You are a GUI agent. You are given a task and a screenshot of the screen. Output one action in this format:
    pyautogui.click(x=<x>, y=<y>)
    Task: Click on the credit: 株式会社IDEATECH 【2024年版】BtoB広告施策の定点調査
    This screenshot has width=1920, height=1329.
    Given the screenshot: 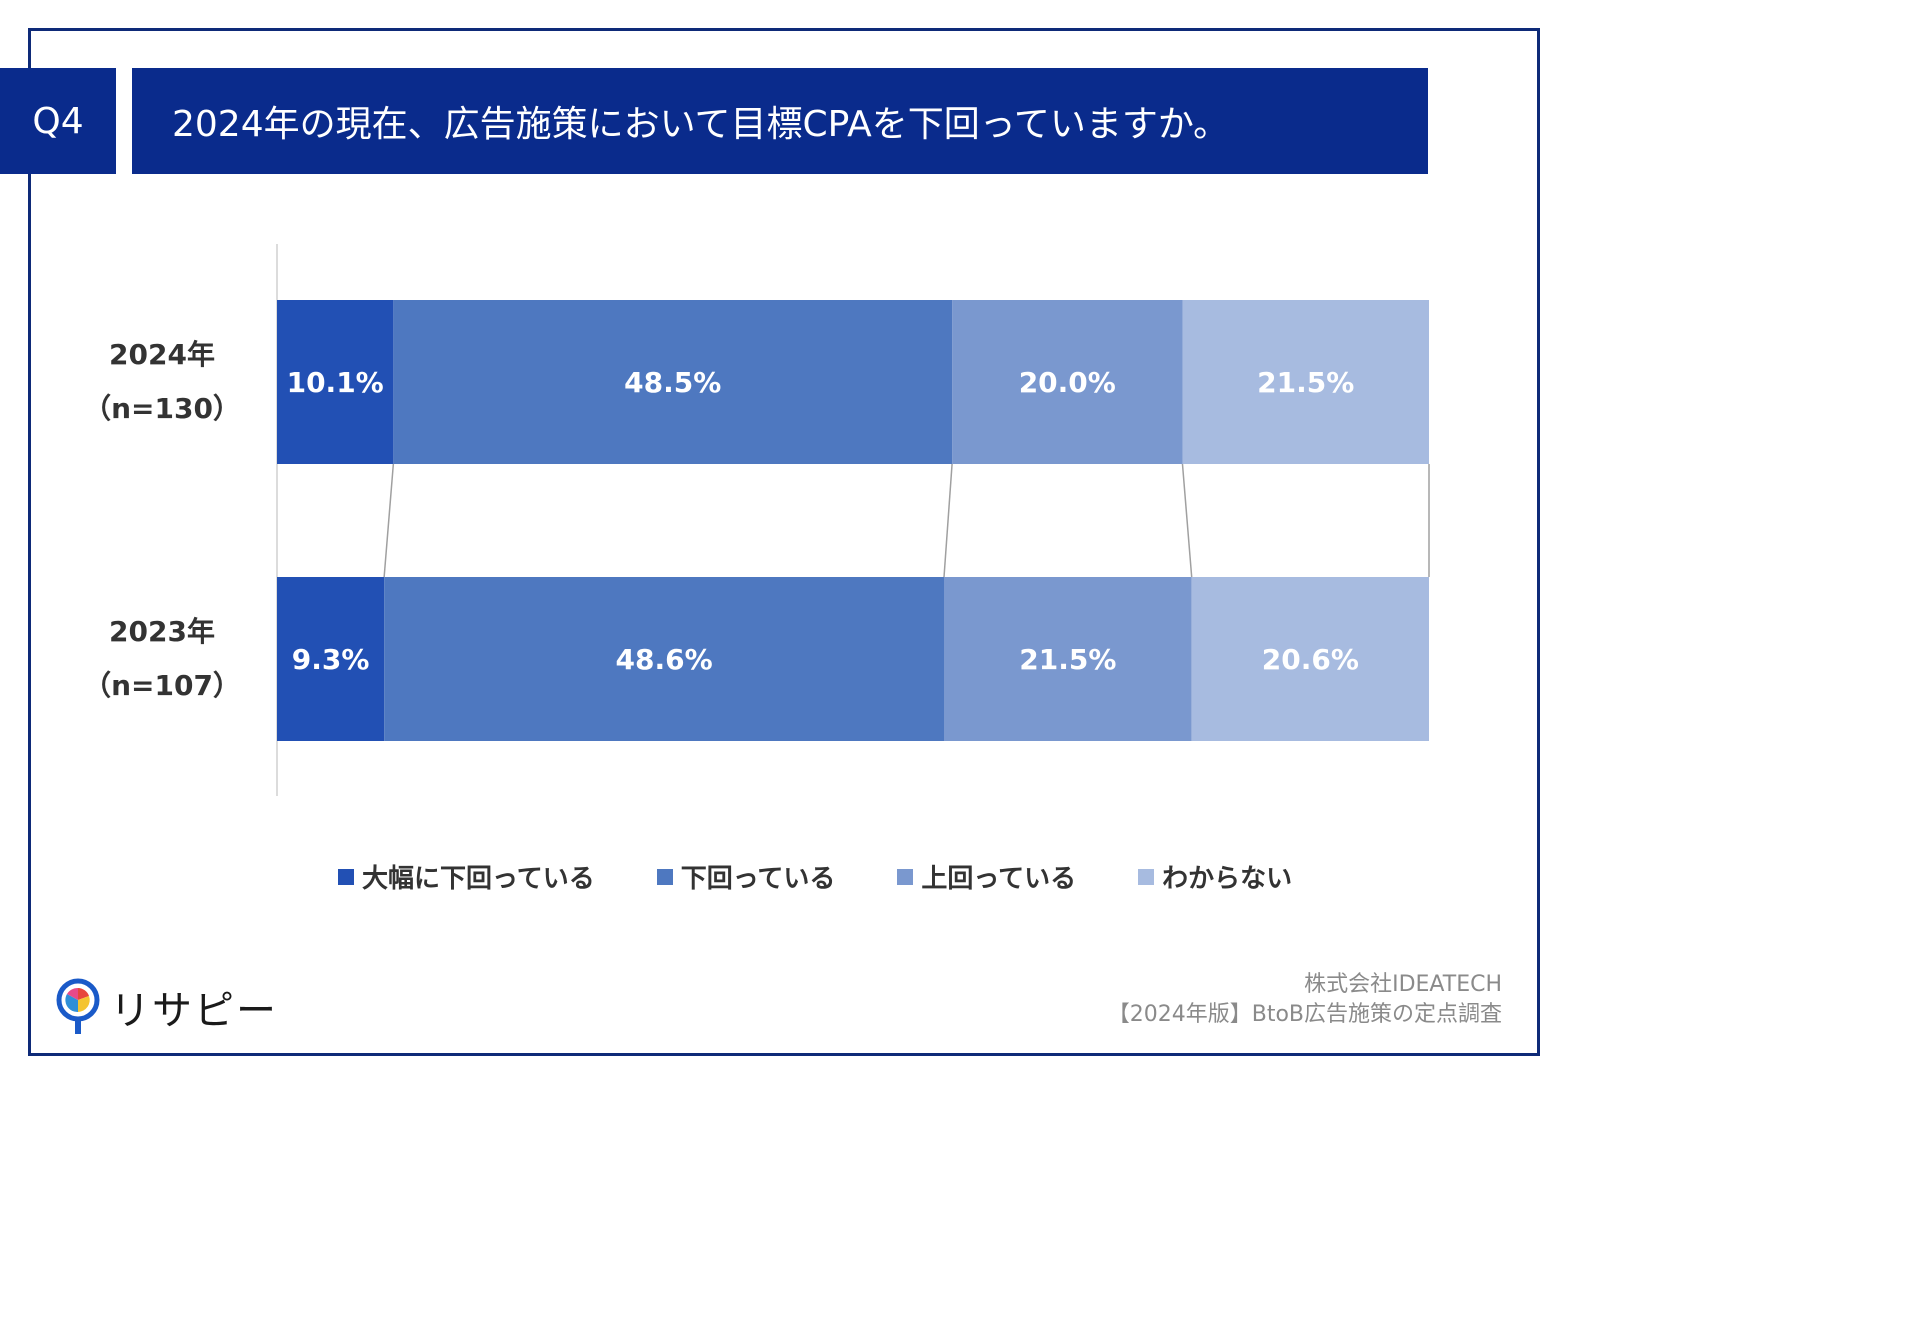 What is the action you would take?
    pyautogui.click(x=1305, y=1000)
    